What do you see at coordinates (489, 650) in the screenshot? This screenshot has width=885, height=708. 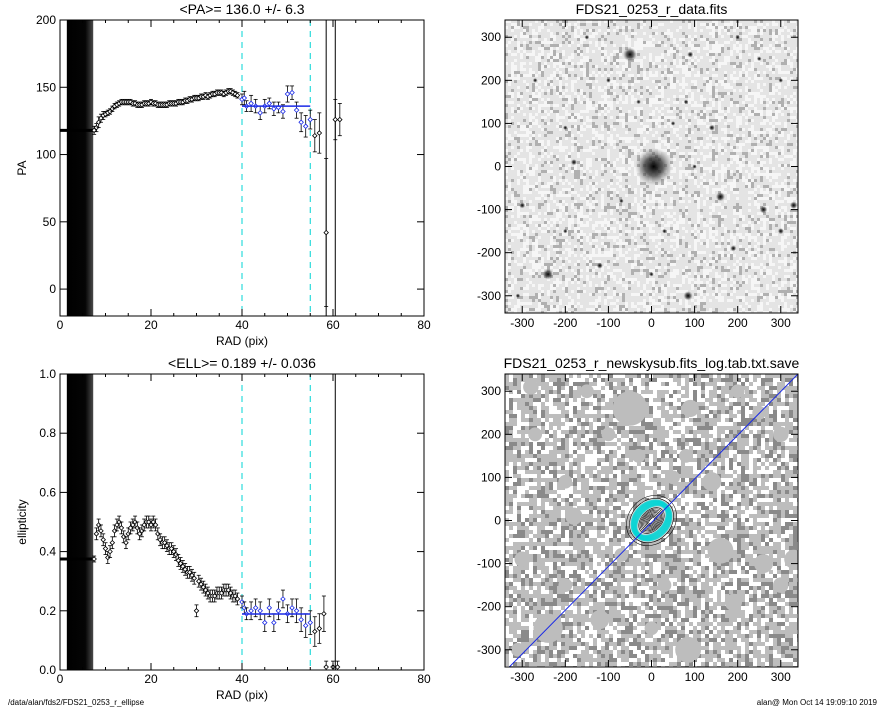 I see `y-tick-label: -300` at bounding box center [489, 650].